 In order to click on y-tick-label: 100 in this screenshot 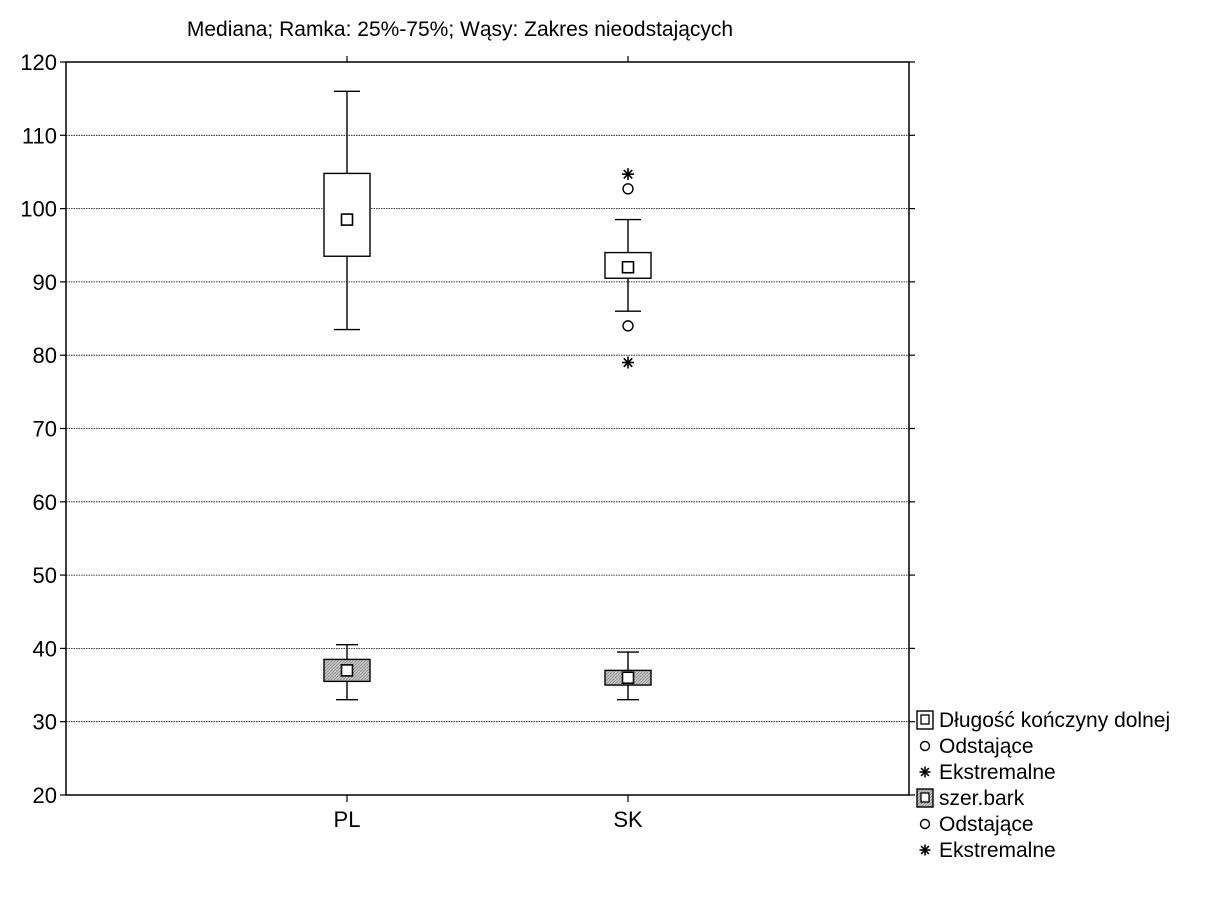, I will do `click(38, 209)`.